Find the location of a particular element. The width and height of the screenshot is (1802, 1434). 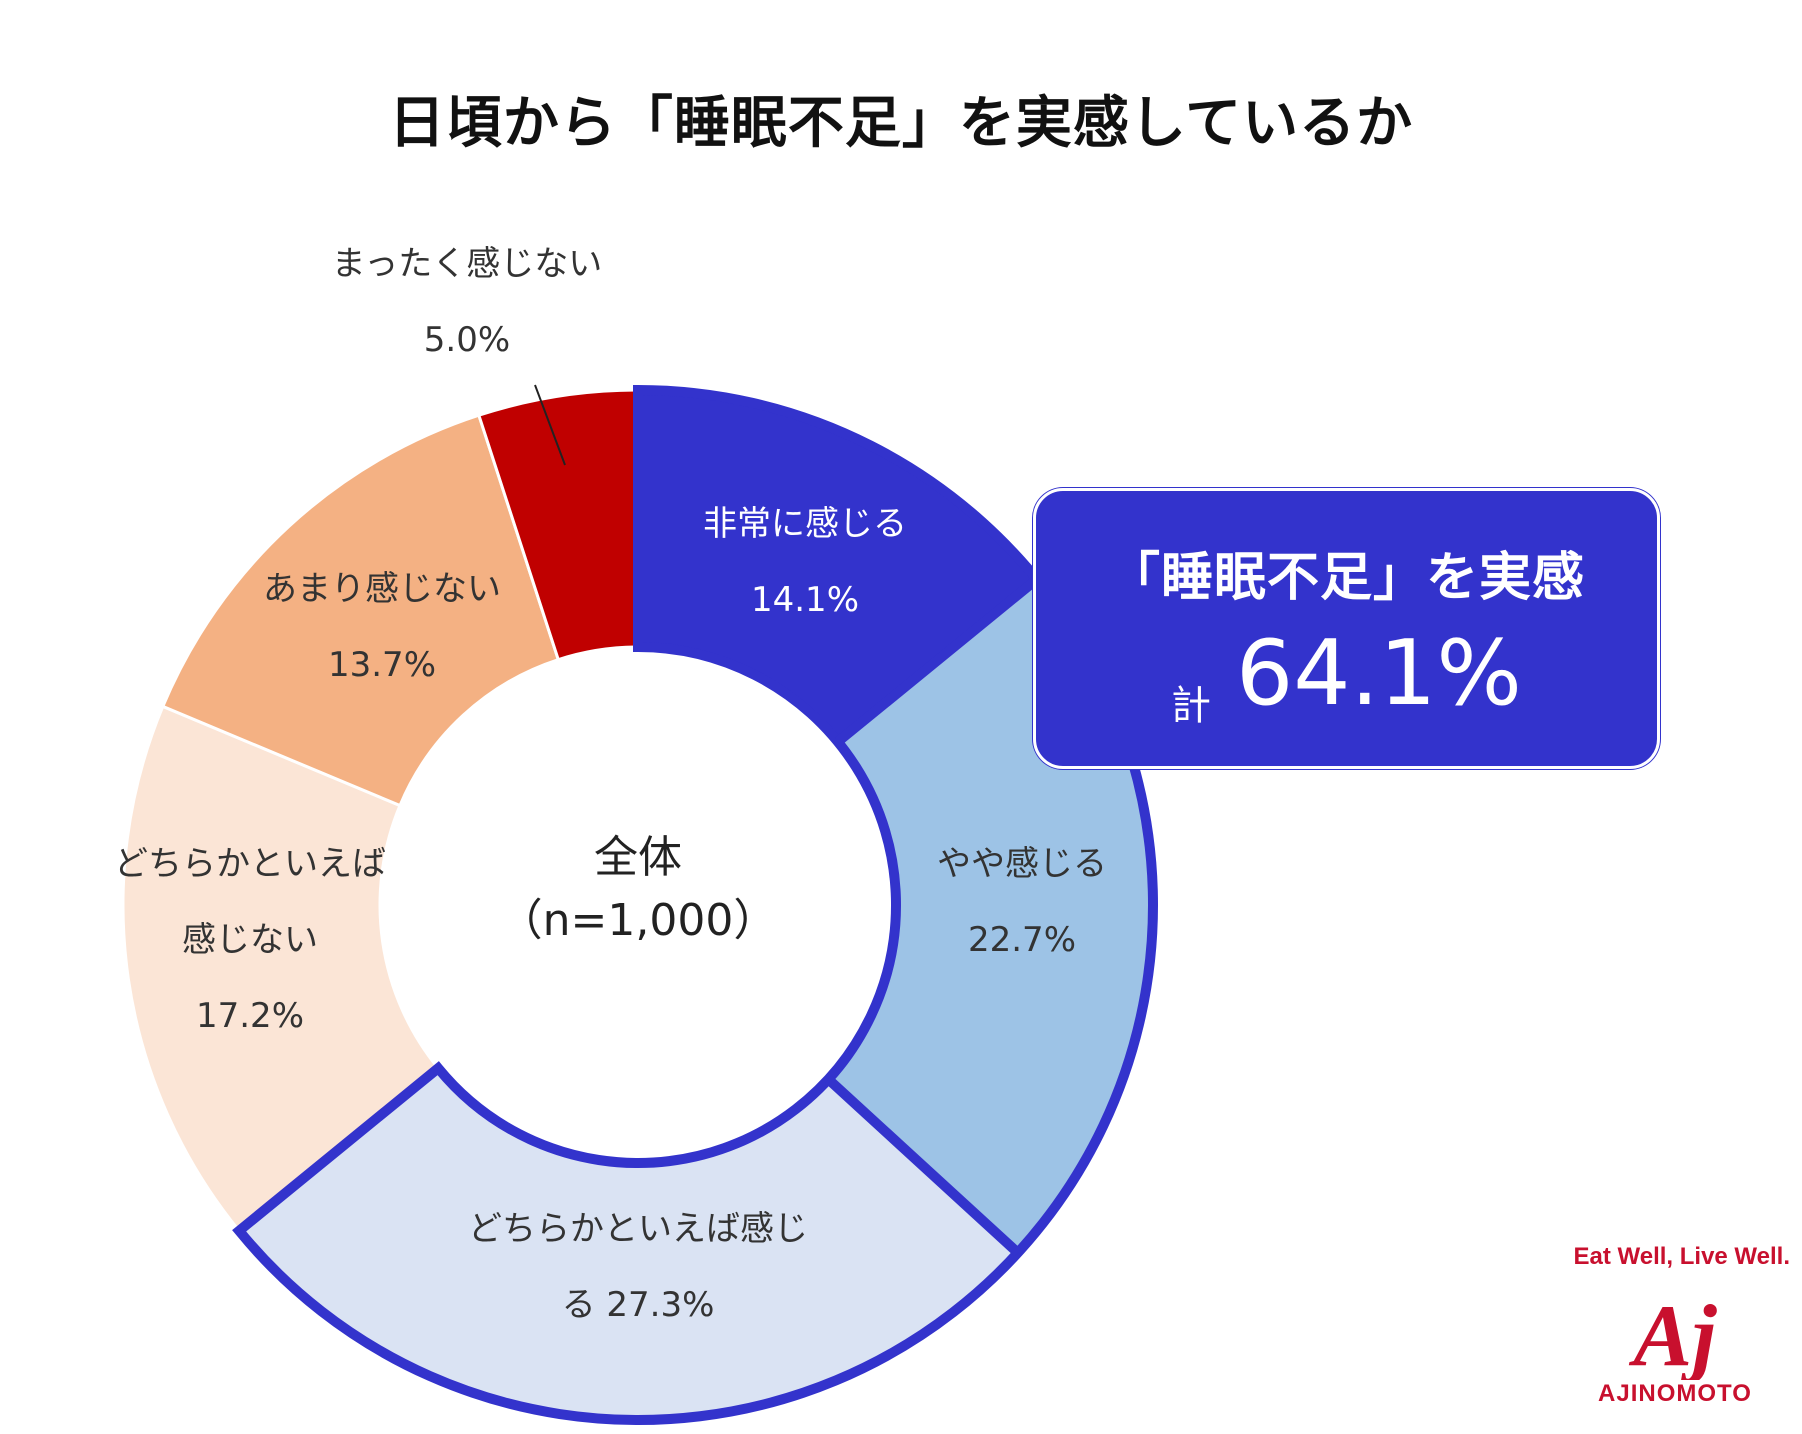

center-label-title: 全体 is located at coordinates (638, 857).